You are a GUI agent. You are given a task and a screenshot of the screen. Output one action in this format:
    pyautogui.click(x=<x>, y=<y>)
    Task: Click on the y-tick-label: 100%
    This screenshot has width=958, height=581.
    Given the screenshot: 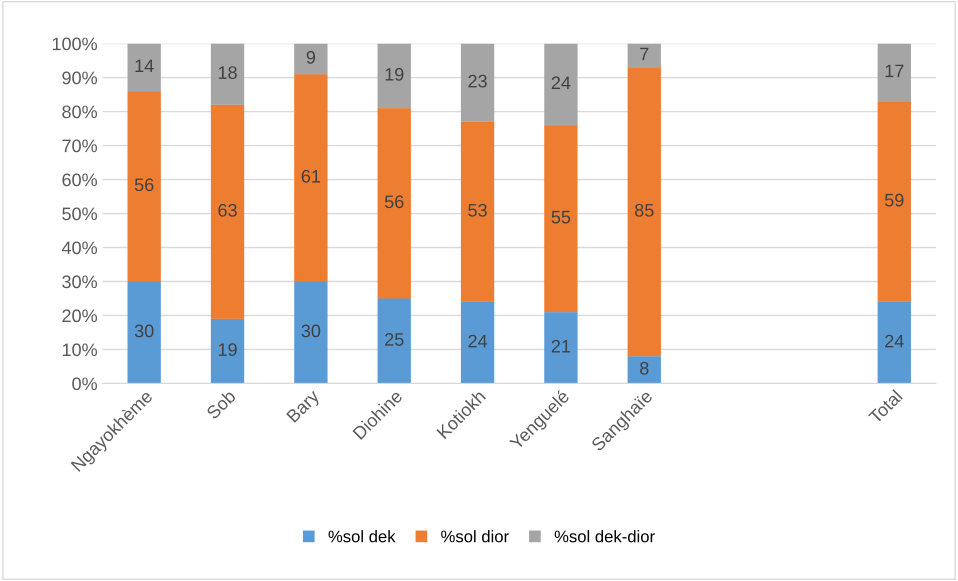 What is the action you would take?
    pyautogui.click(x=75, y=44)
    